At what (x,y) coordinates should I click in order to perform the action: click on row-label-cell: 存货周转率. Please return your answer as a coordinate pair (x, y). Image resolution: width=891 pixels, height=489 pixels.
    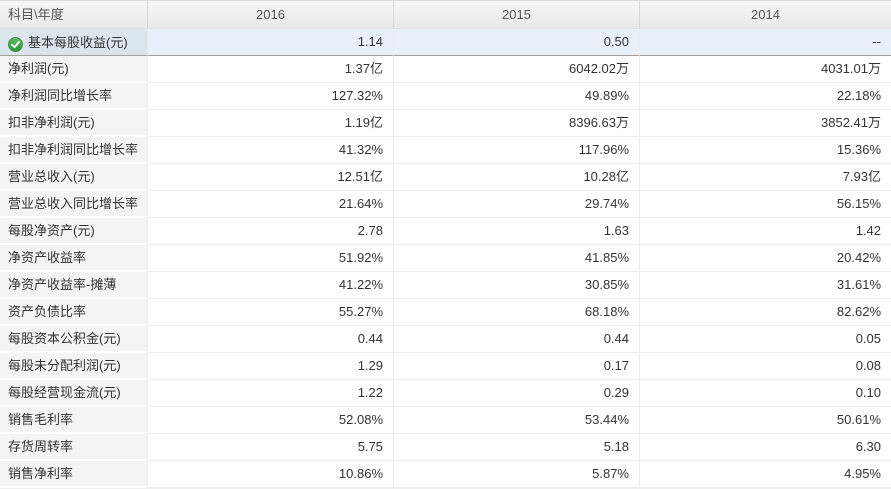
    Looking at the image, I should click on (74, 447).